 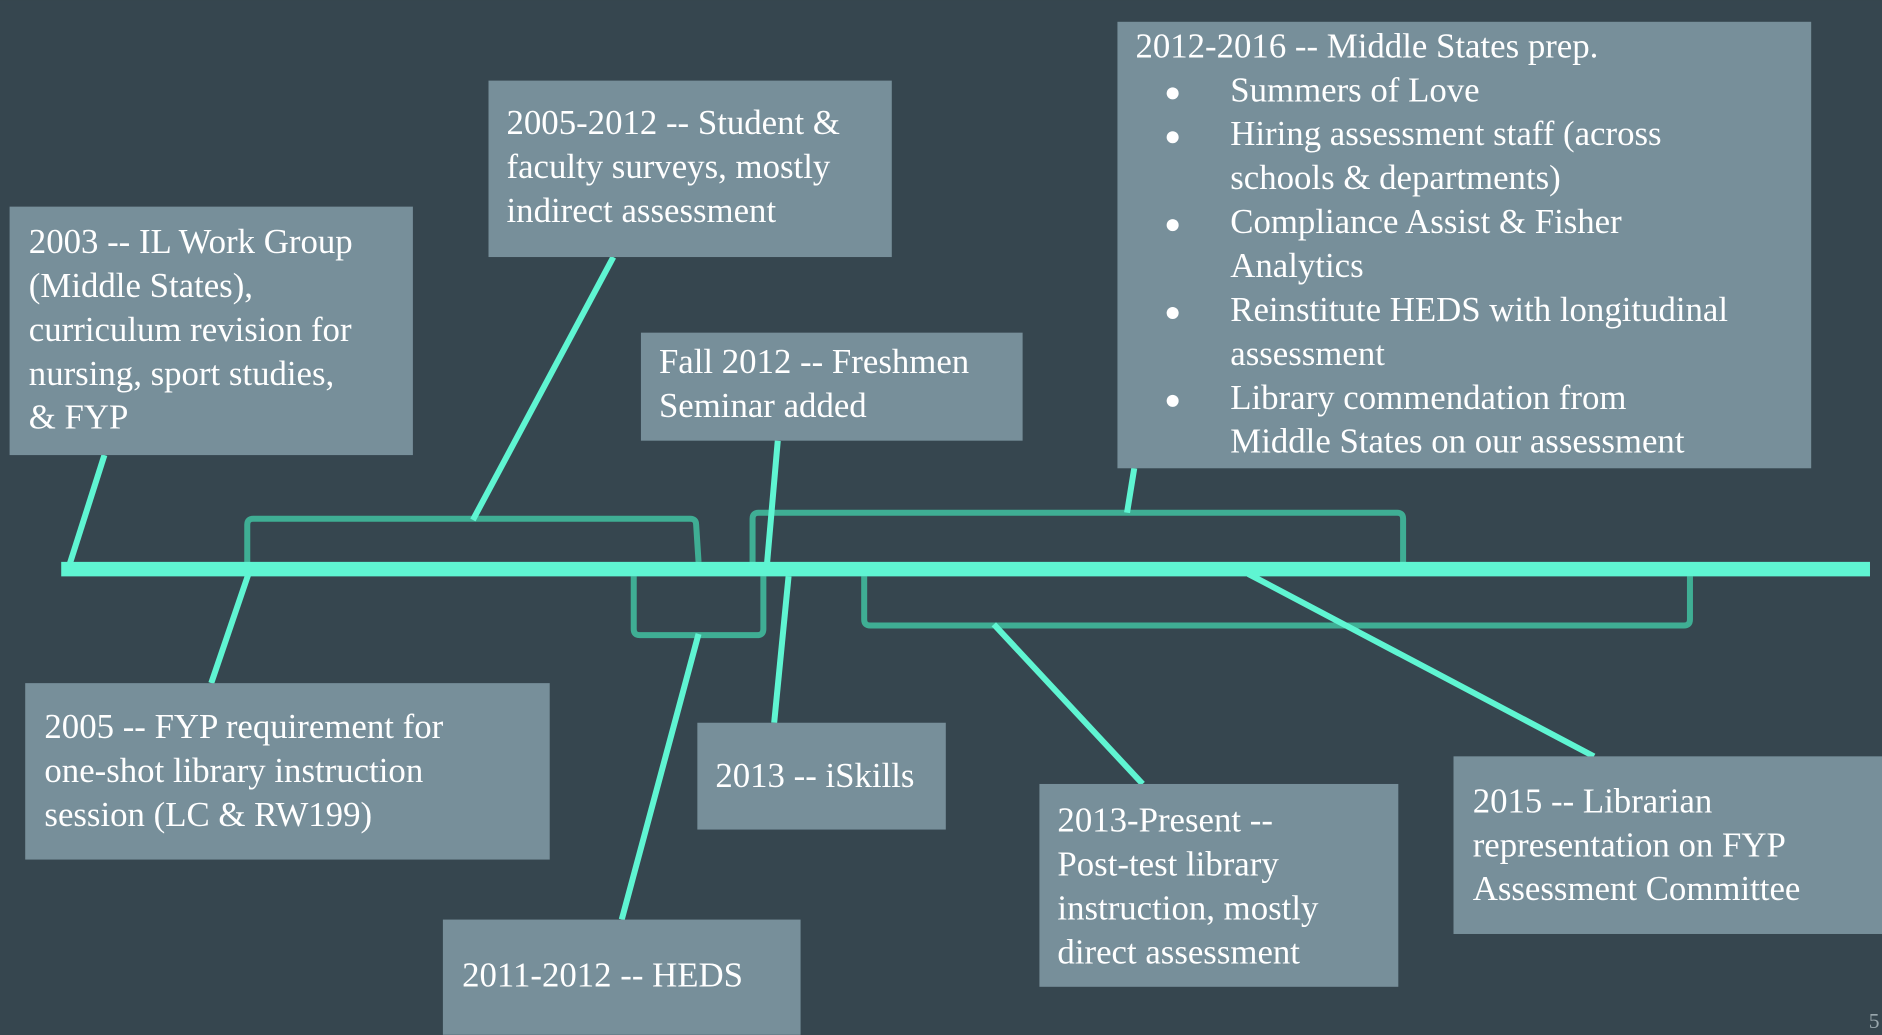 What do you see at coordinates (1178, 951) in the screenshot?
I see `event-text: direct assessment` at bounding box center [1178, 951].